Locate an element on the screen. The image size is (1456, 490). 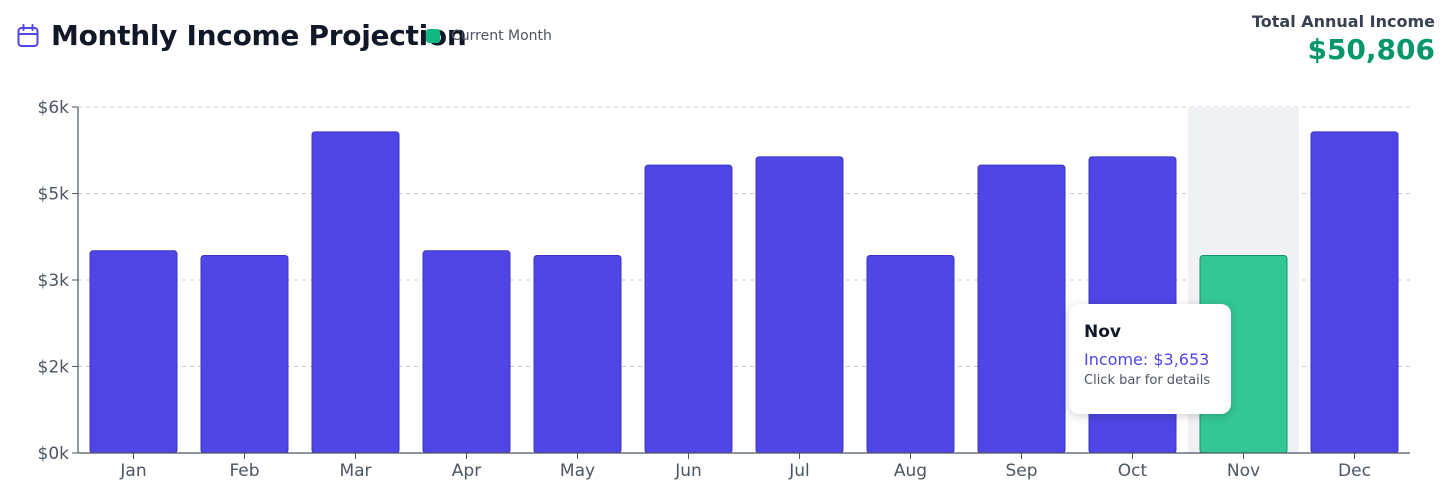
x-tick-labels: Jan Feb Mar Apr May Jun Jul Aug Sep Oct Nov Dec is located at coordinates (745, 471).